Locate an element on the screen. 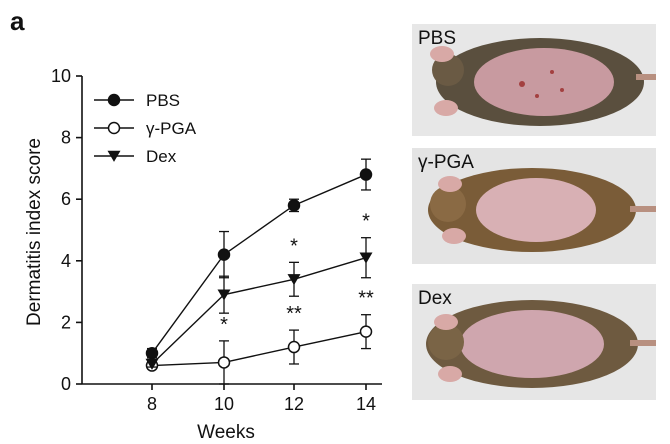 Image resolution: width=670 pixels, height=444 pixels. x-tick-label: 10 is located at coordinates (224, 404).